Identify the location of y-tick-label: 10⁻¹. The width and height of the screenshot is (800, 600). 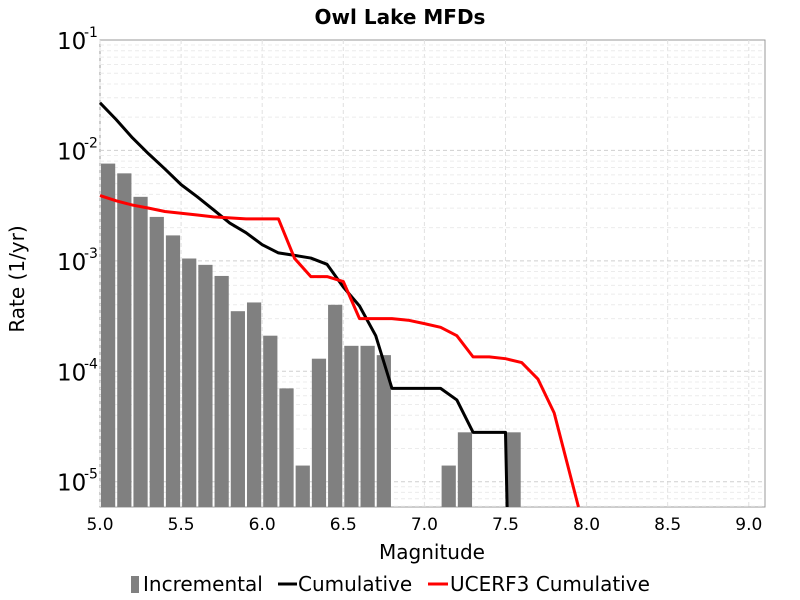
(77, 40).